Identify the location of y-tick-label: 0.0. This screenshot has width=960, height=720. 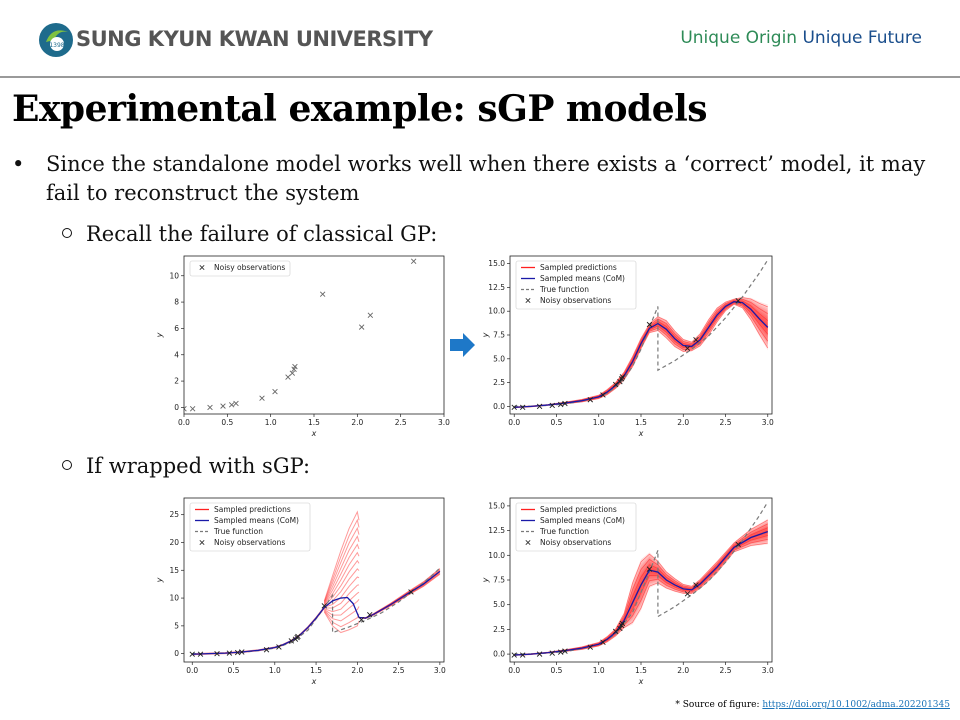
(499, 406).